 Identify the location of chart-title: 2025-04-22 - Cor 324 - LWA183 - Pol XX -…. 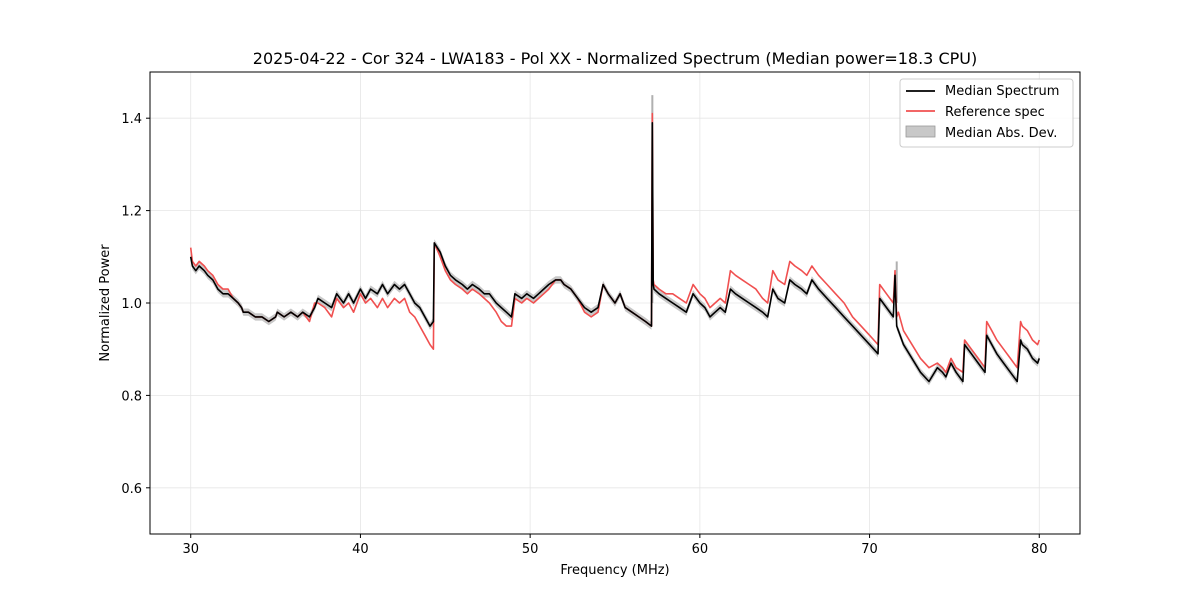
(615, 58).